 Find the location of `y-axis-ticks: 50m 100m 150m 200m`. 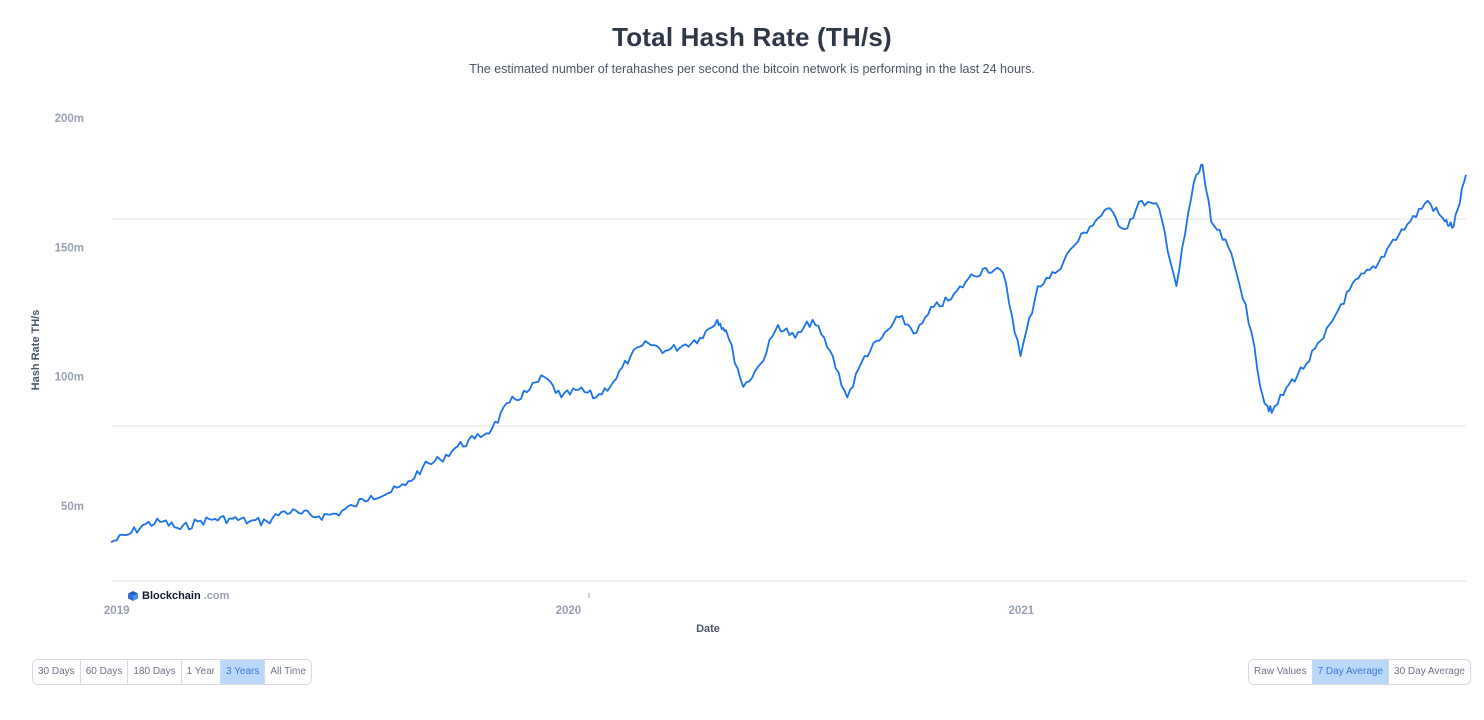

y-axis-ticks: 50m 100m 150m 200m is located at coordinates (69, 313).